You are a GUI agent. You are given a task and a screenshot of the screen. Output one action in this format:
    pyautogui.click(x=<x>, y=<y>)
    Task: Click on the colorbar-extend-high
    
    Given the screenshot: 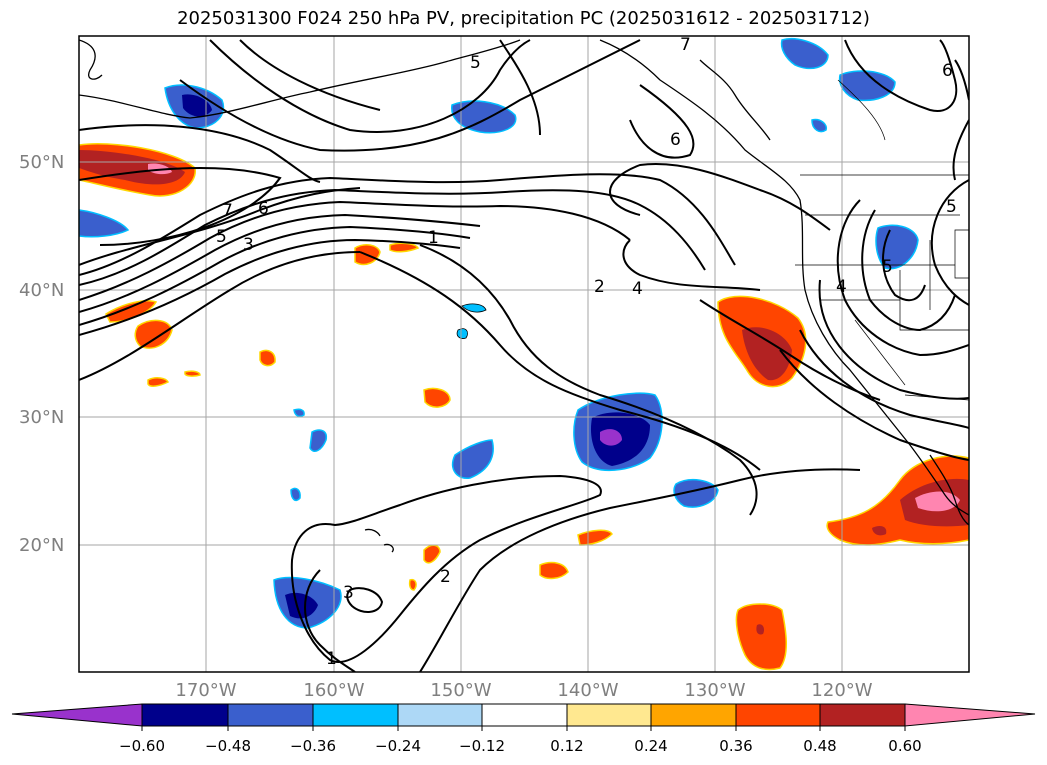 What is the action you would take?
    pyautogui.click(x=970, y=715)
    